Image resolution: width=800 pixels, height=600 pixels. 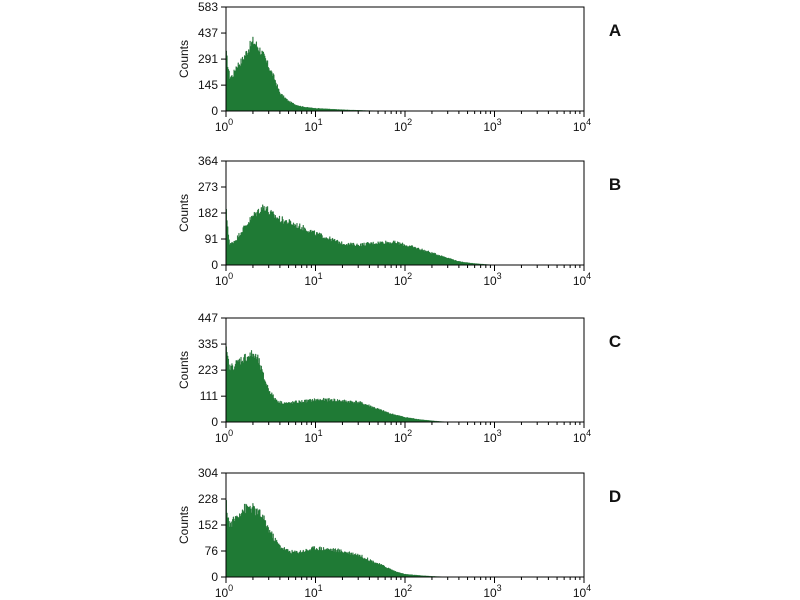 I want to click on panel-label: C, so click(x=615, y=341).